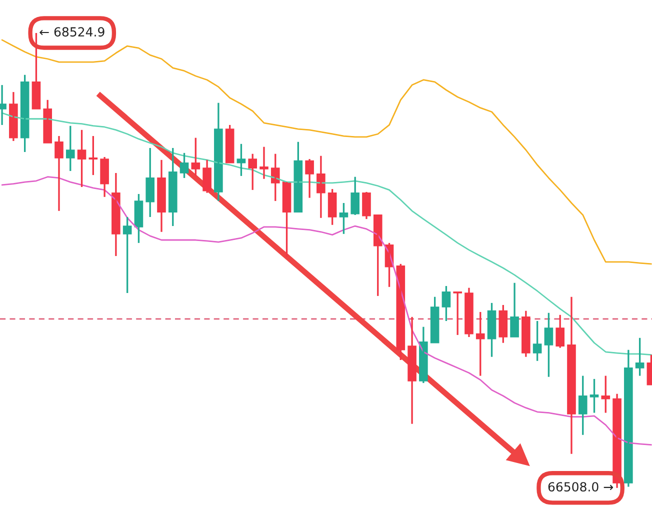 The width and height of the screenshot is (652, 524). What do you see at coordinates (457, 313) in the screenshot?
I see `candlestick` at bounding box center [457, 313].